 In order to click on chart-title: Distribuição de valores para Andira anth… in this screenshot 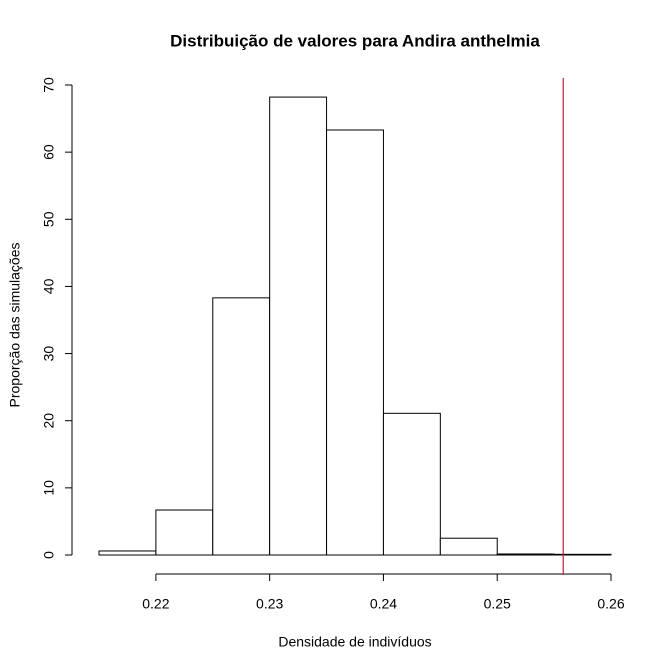, I will do `click(355, 40)`.